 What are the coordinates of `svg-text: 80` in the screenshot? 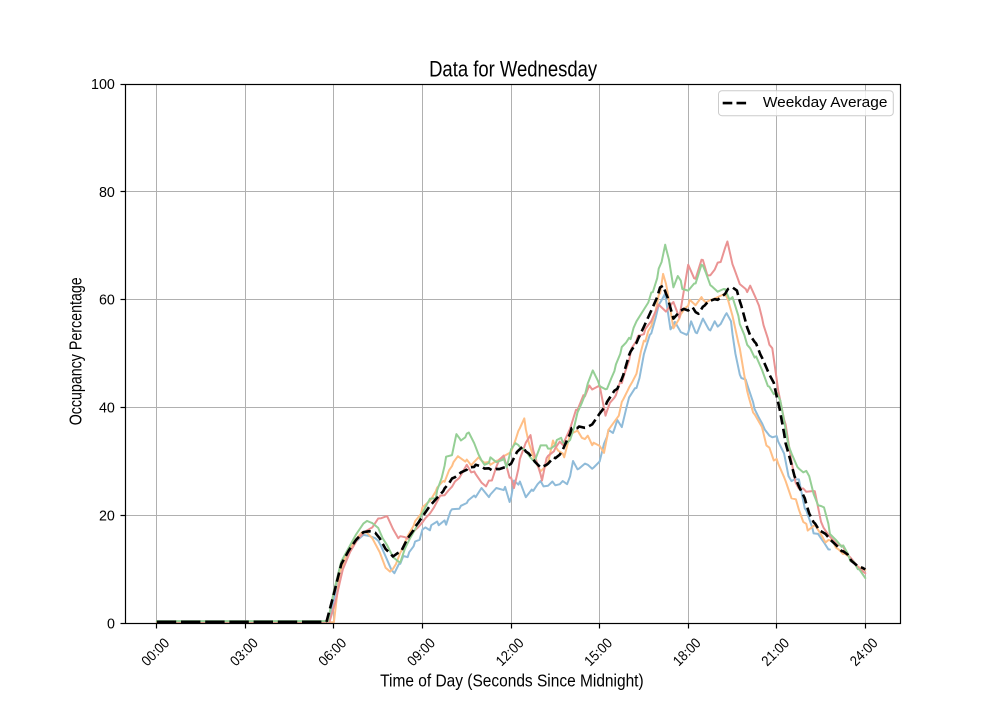 It's located at (107, 193).